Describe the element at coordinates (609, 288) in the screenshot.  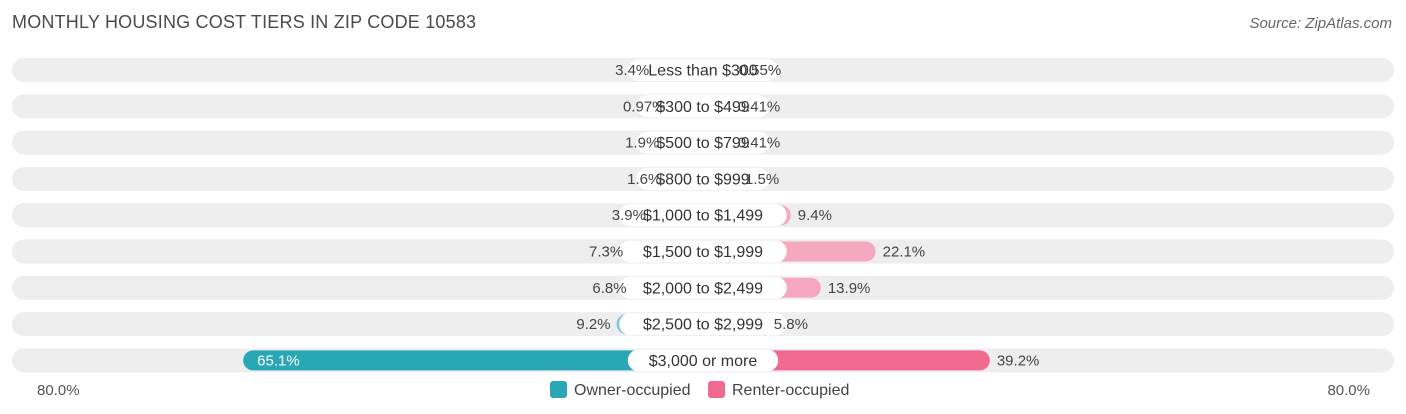
I see `owner-value-label: 6.8%` at that location.